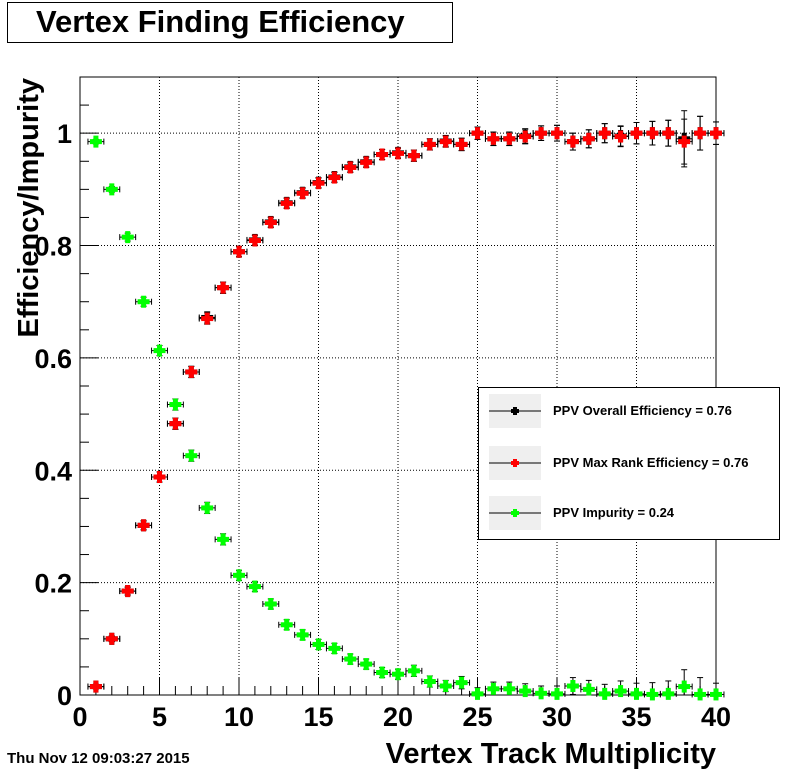 The width and height of the screenshot is (796, 772). I want to click on legend-entry-impurity: PPV Impurity = 0.24, so click(632, 513).